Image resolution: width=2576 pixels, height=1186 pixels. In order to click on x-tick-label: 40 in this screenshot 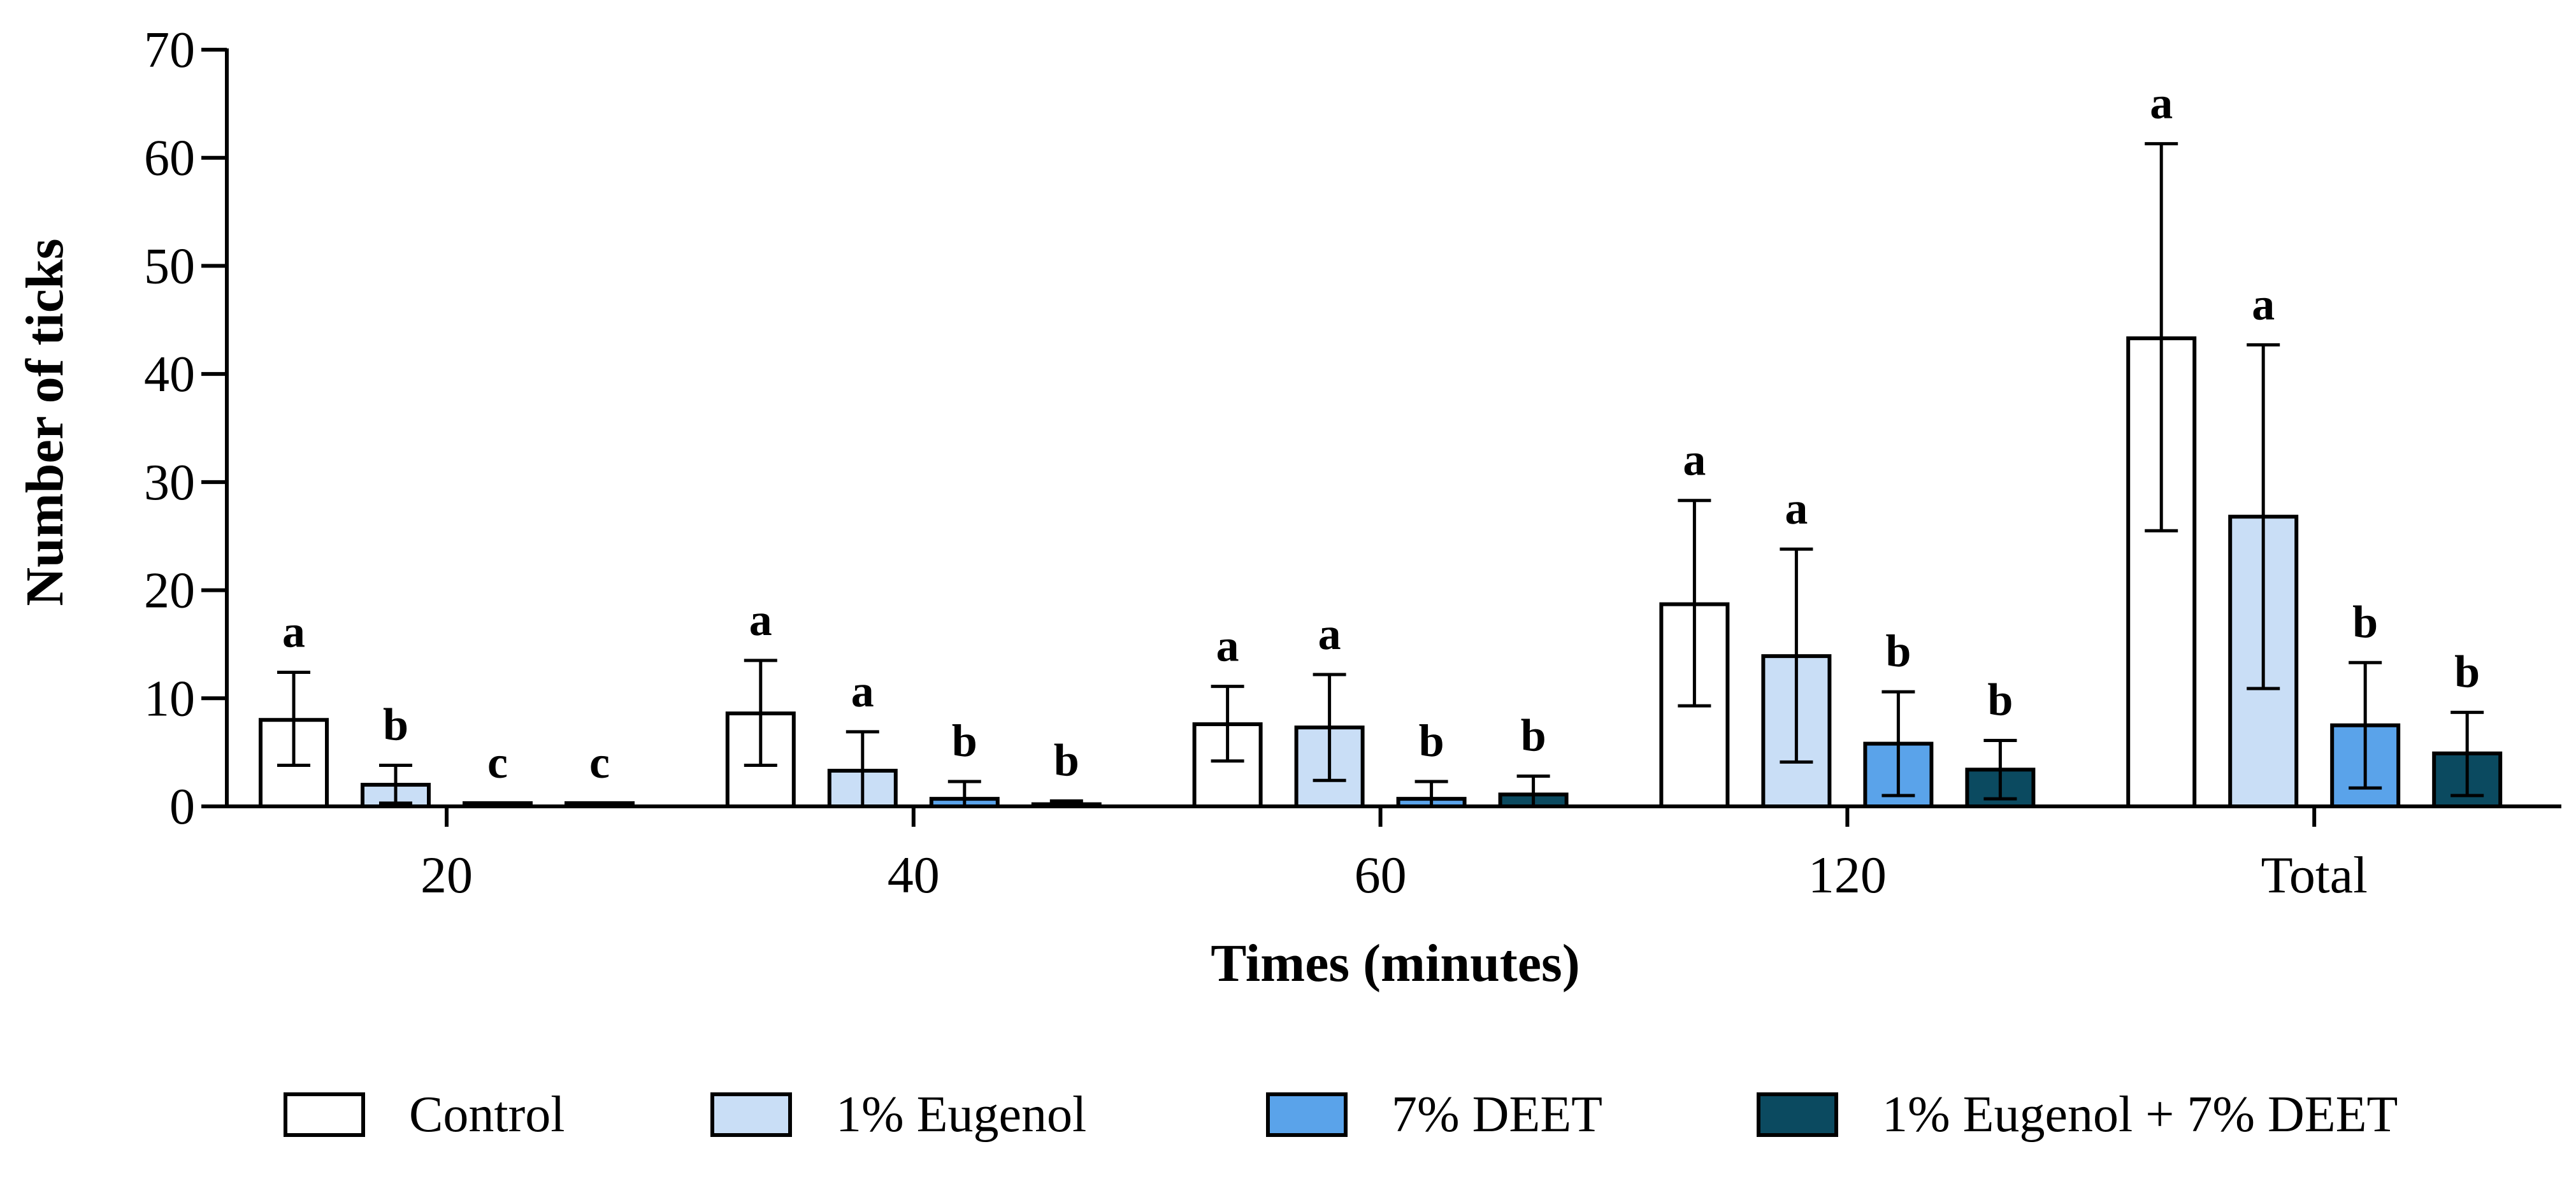, I will do `click(914, 875)`.